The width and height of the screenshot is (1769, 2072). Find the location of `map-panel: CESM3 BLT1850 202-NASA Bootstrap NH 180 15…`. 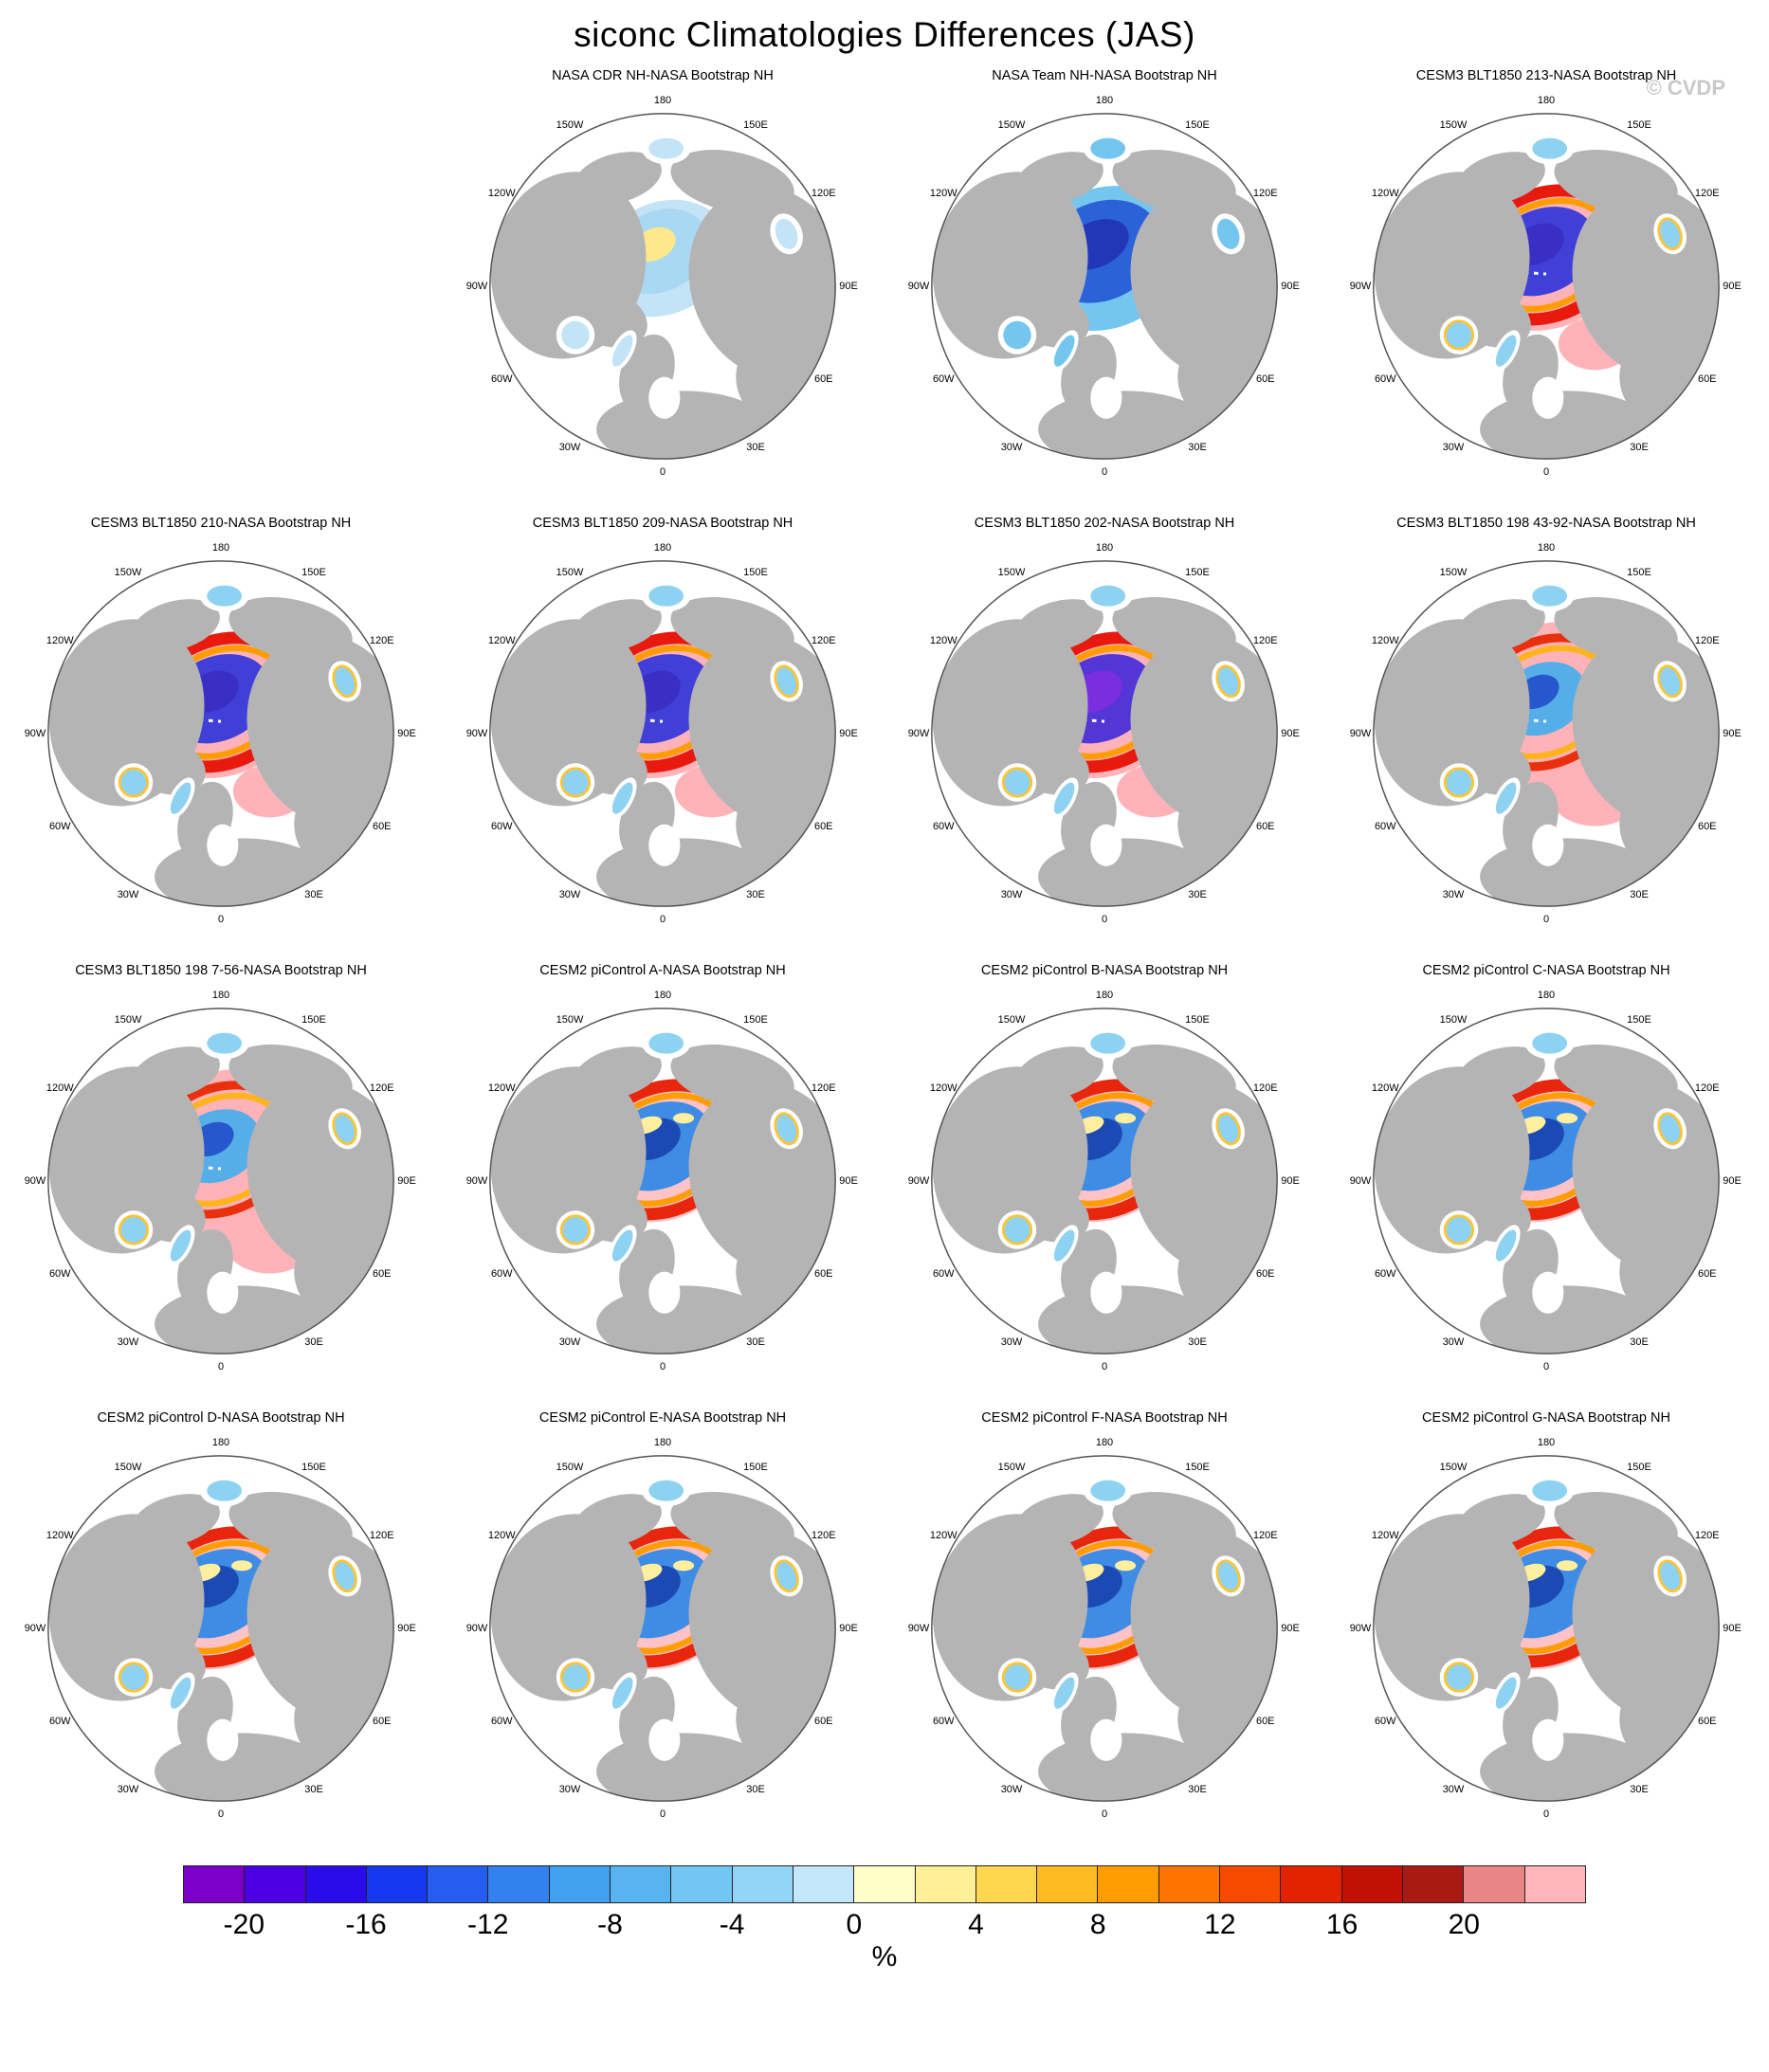

map-panel: CESM3 BLT1850 202-NASA Bootstrap NH 180 15… is located at coordinates (1104, 730).